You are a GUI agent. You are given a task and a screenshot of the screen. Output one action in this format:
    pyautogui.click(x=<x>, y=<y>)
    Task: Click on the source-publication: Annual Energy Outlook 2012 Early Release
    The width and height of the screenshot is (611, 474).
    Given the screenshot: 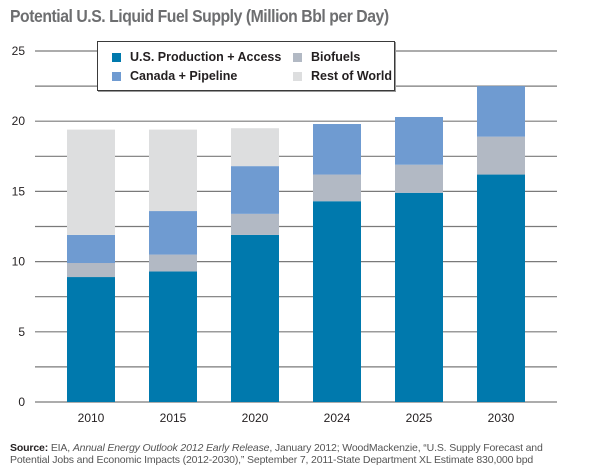 What is the action you would take?
    pyautogui.click(x=171, y=448)
    